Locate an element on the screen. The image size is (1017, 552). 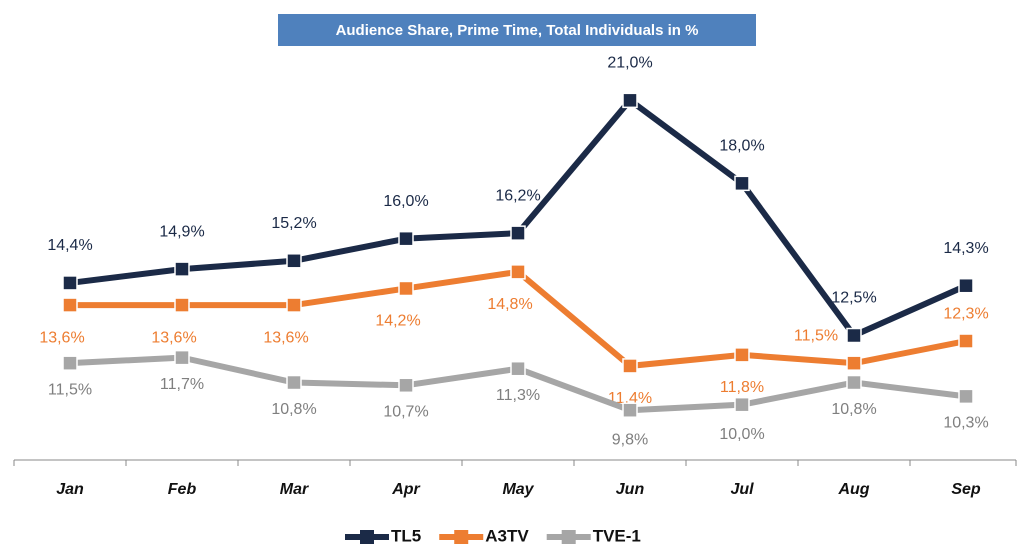
value-label: 9,8% is located at coordinates (630, 439).